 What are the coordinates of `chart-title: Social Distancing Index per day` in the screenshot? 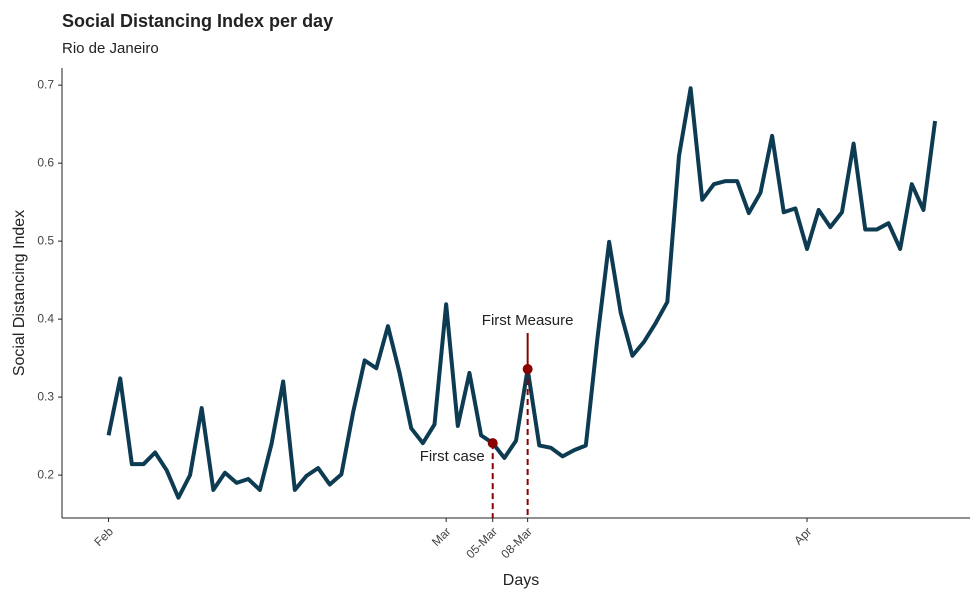 It's located at (197, 21).